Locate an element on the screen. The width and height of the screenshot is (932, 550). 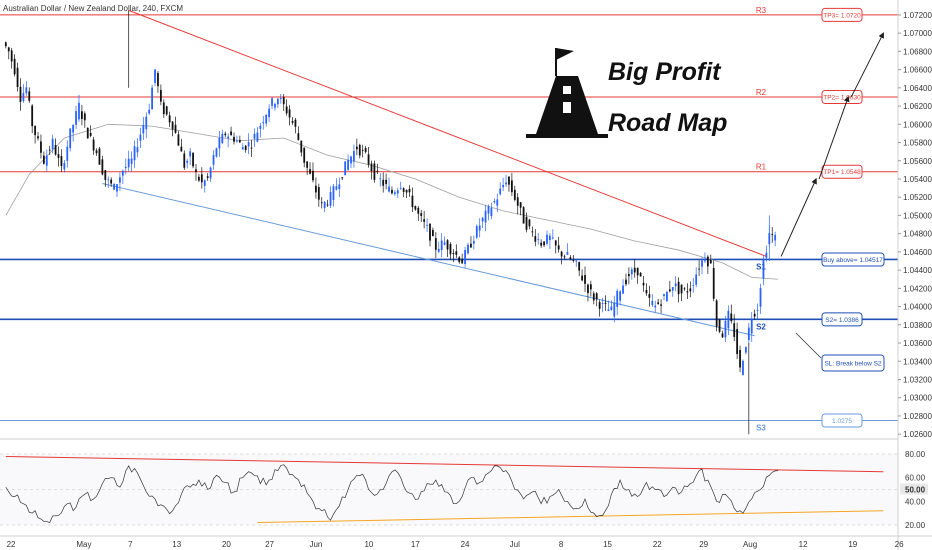
rsi-tick-label: 40.00 is located at coordinates (915, 501).